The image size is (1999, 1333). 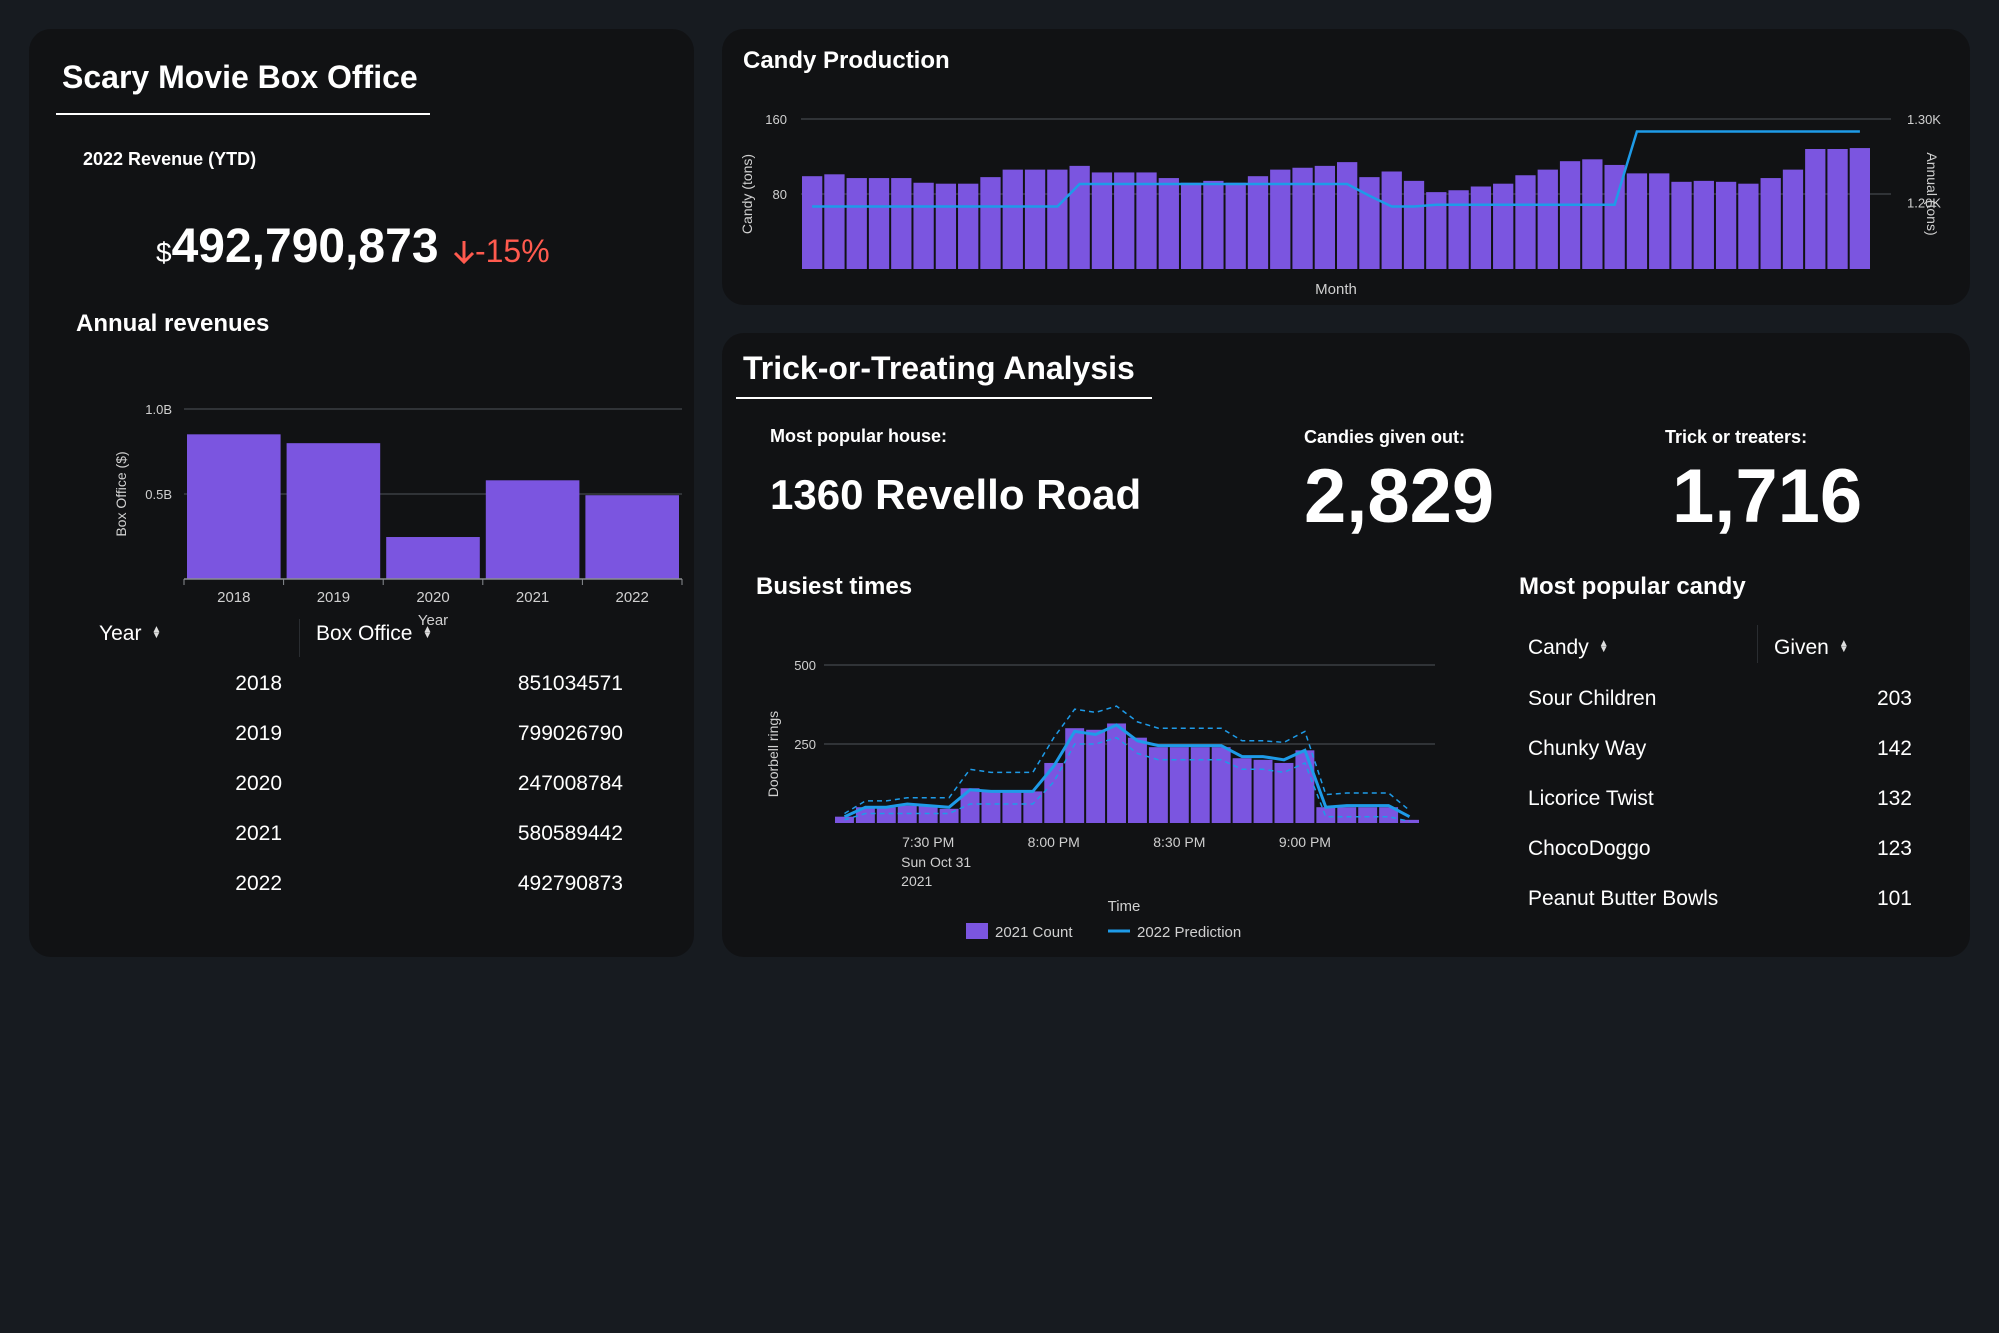 What do you see at coordinates (1124, 906) in the screenshot?
I see `x-axis-label: Time` at bounding box center [1124, 906].